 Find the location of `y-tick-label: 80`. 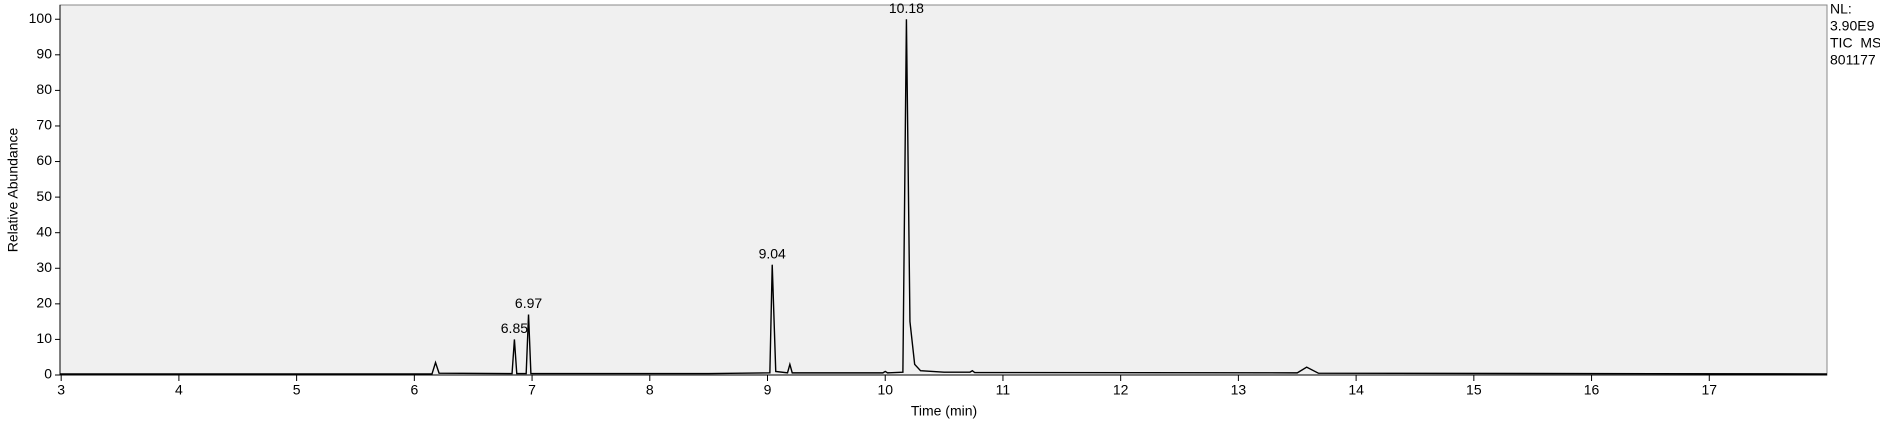

y-tick-label: 80 is located at coordinates (44, 89).